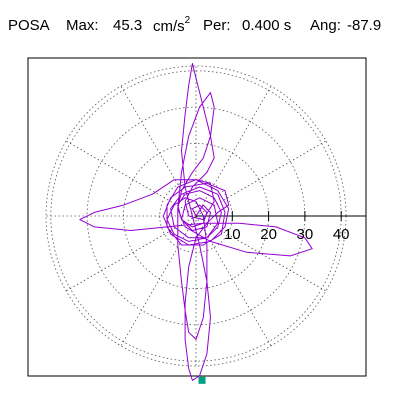 This screenshot has height=400, width=400. I want to click on ang-value: -87.9, so click(364, 25).